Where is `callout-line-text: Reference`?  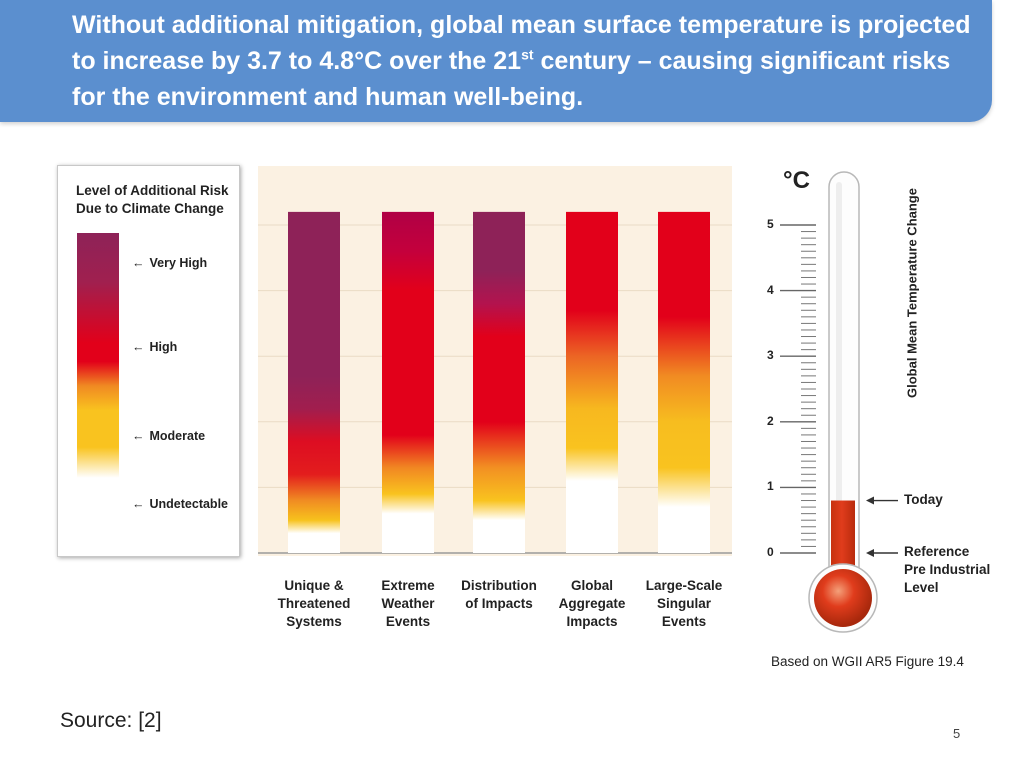 callout-line-text: Reference is located at coordinates (937, 551).